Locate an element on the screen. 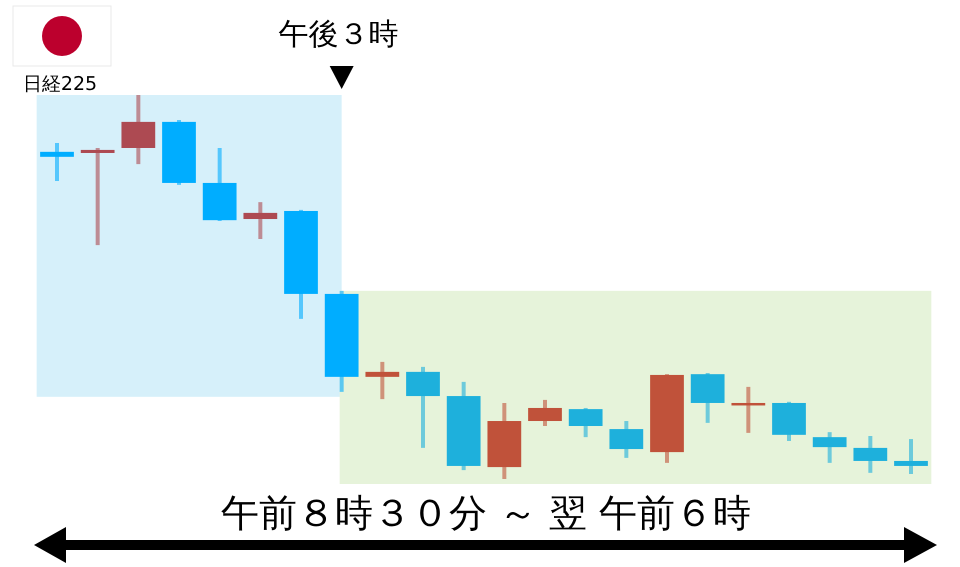  annotation: 日経225 is located at coordinates (60, 84).